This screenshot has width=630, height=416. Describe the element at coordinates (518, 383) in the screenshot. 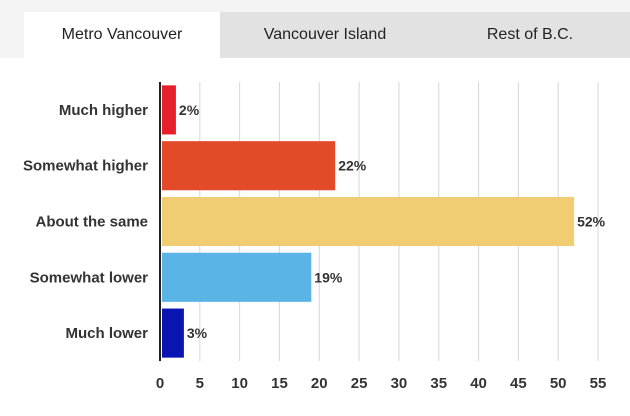

I see `x-tick-label: 45` at that location.